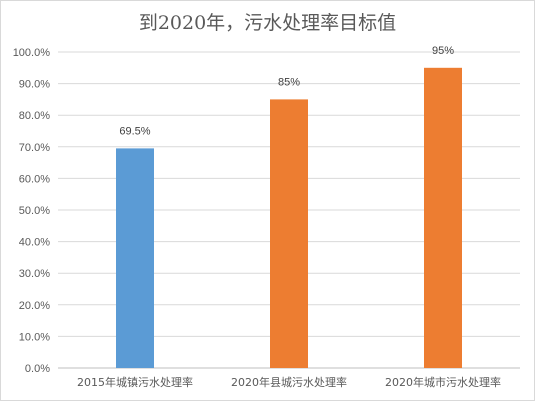 This screenshot has width=535, height=401. I want to click on data-label: 85%, so click(289, 82).